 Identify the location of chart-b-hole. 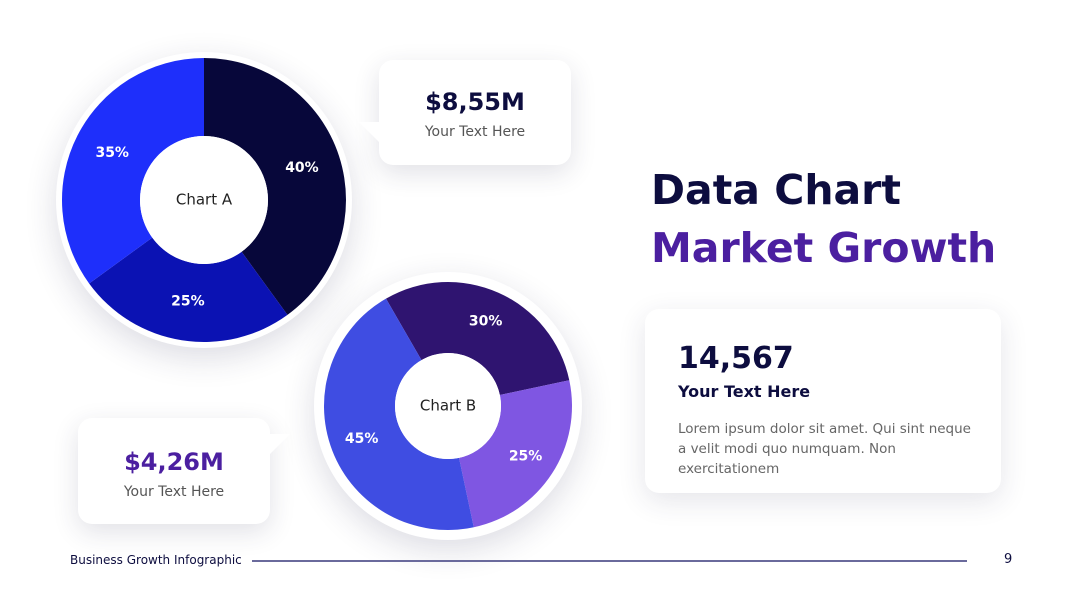
(448, 406).